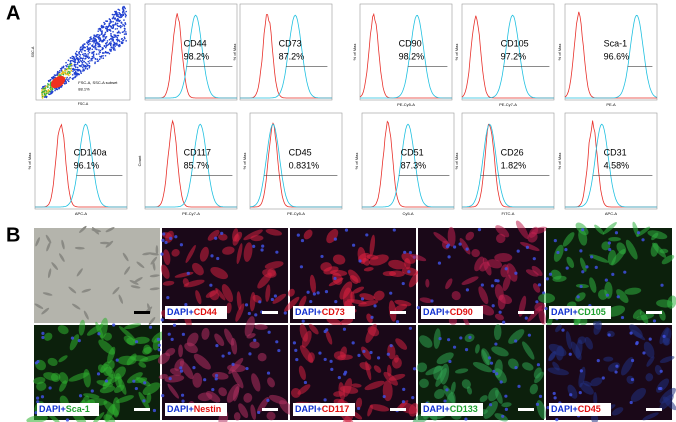 The width and height of the screenshot is (676, 422). I want to click on percent-label: 4.58%, so click(617, 166).